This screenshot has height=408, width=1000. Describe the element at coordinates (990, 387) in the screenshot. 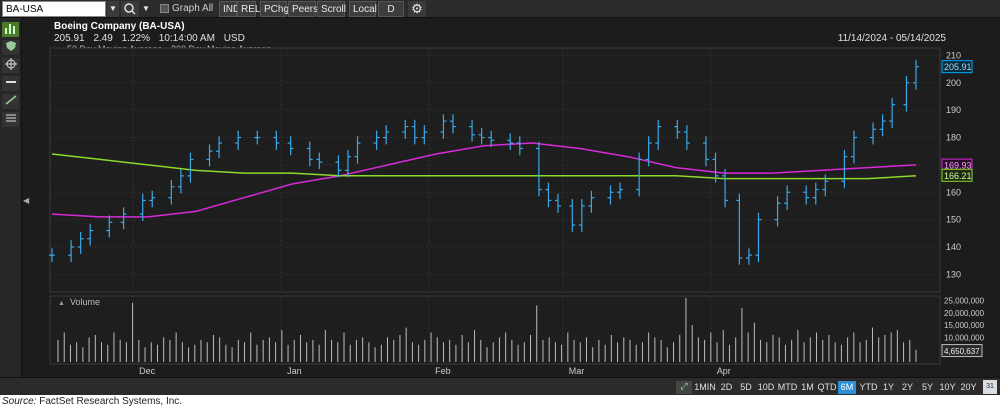

I see `calendar-icon: 31` at that location.